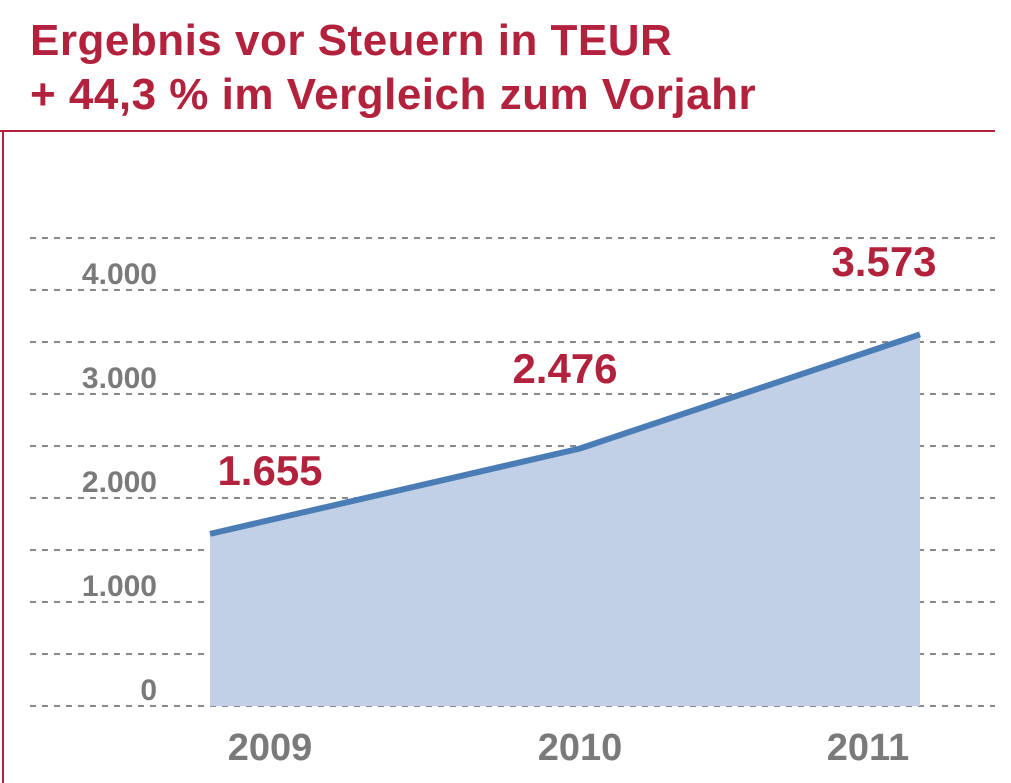 The width and height of the screenshot is (1011, 783). I want to click on y-tick-label-2000: 2.000, so click(119, 482).